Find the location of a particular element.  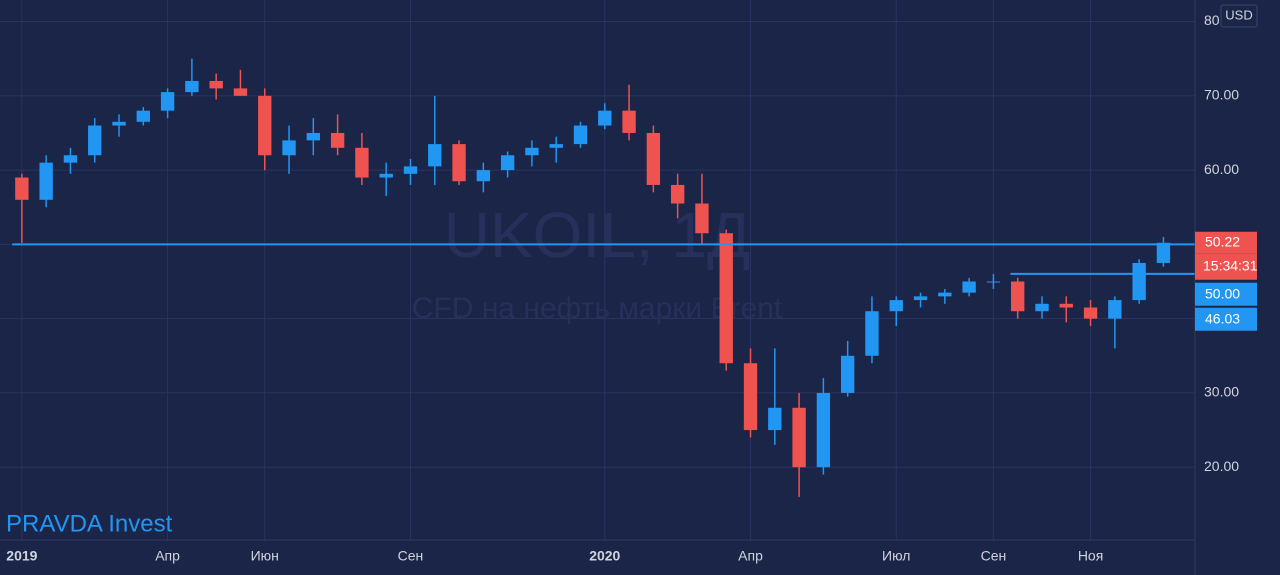

currency-box is located at coordinates (1239, 16).